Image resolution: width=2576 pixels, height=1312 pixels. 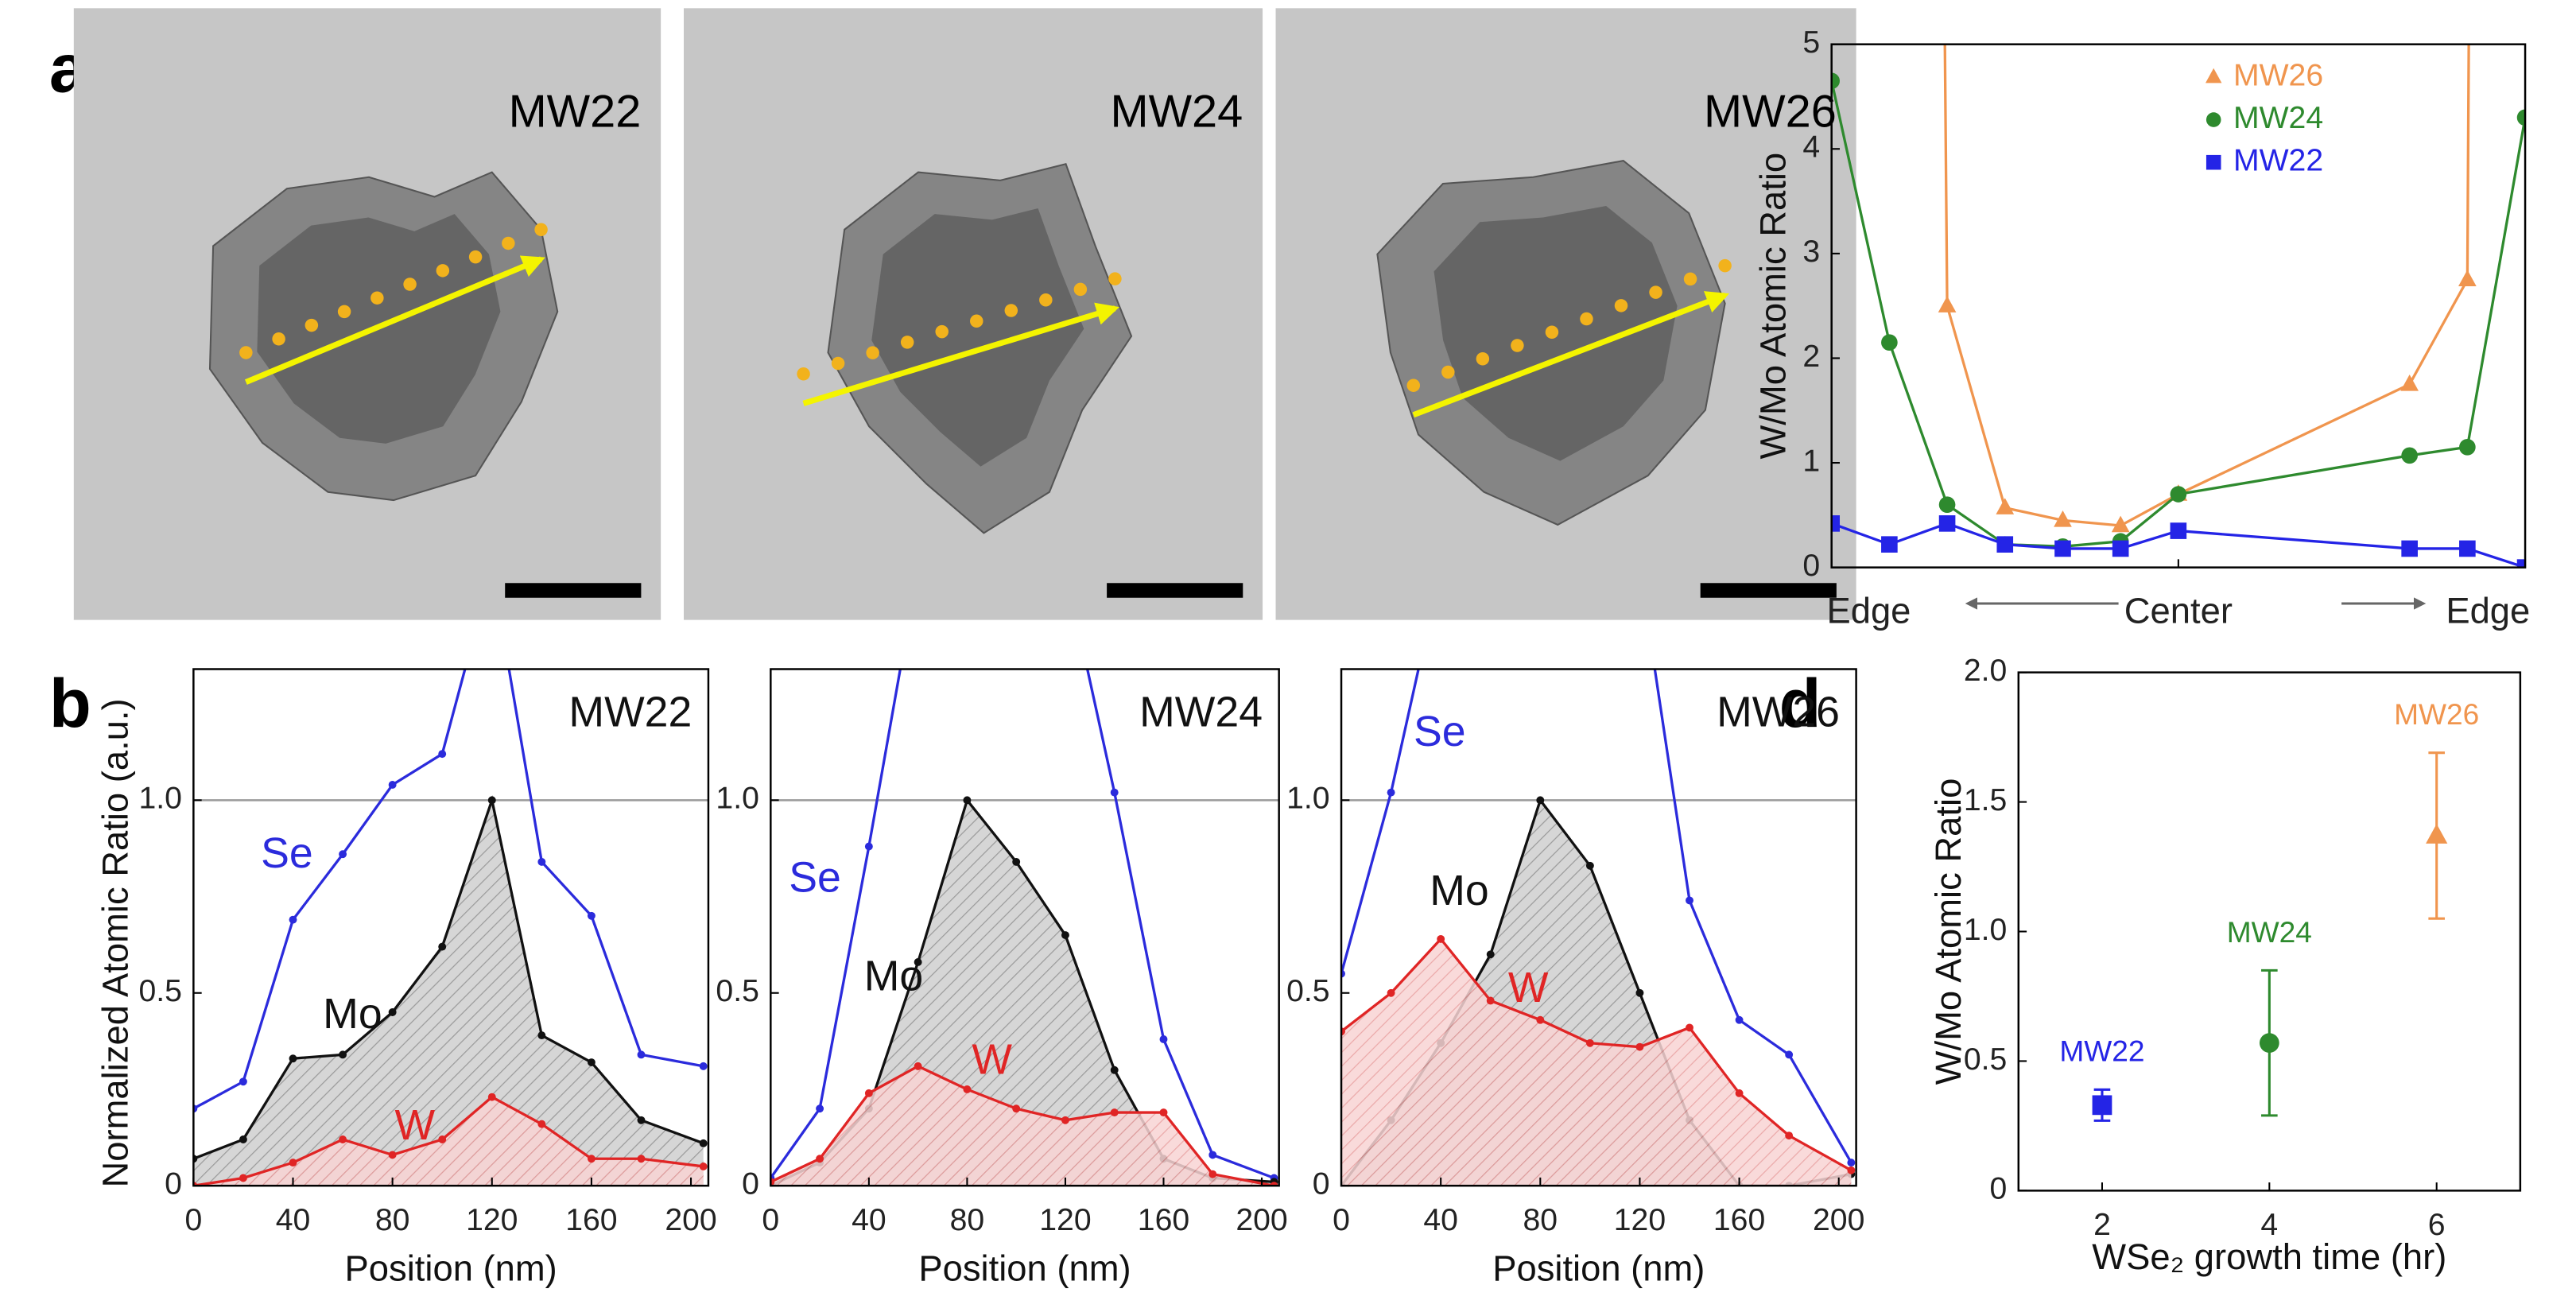 I want to click on image-label: MW24, so click(x=1176, y=112).